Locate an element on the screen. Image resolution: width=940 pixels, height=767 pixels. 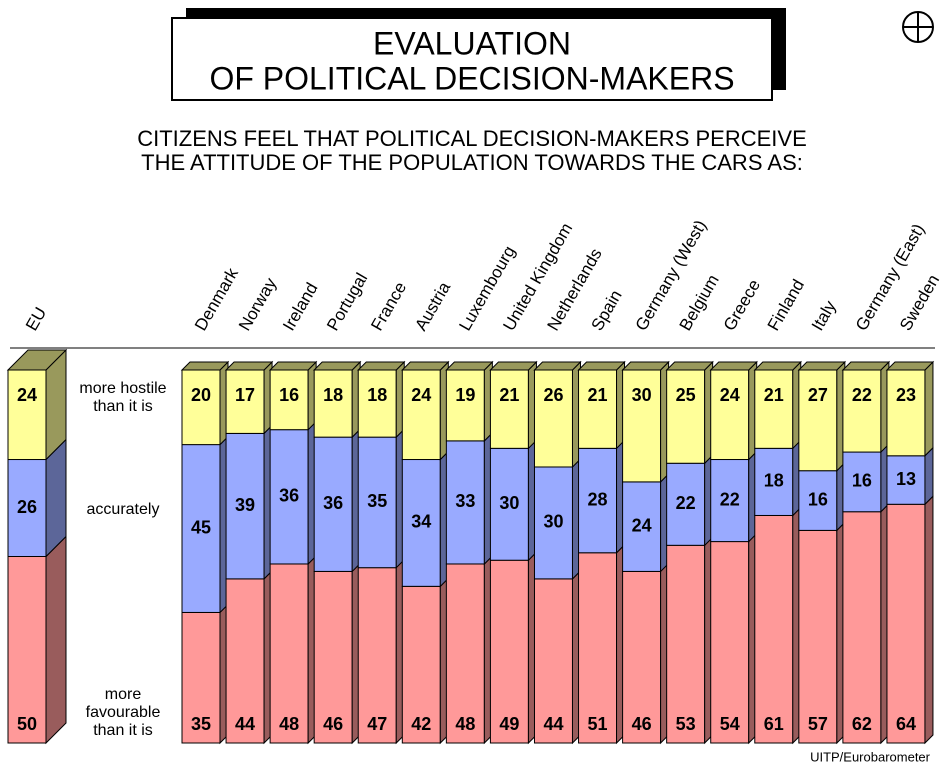
value-label: 51 is located at coordinates (598, 724).